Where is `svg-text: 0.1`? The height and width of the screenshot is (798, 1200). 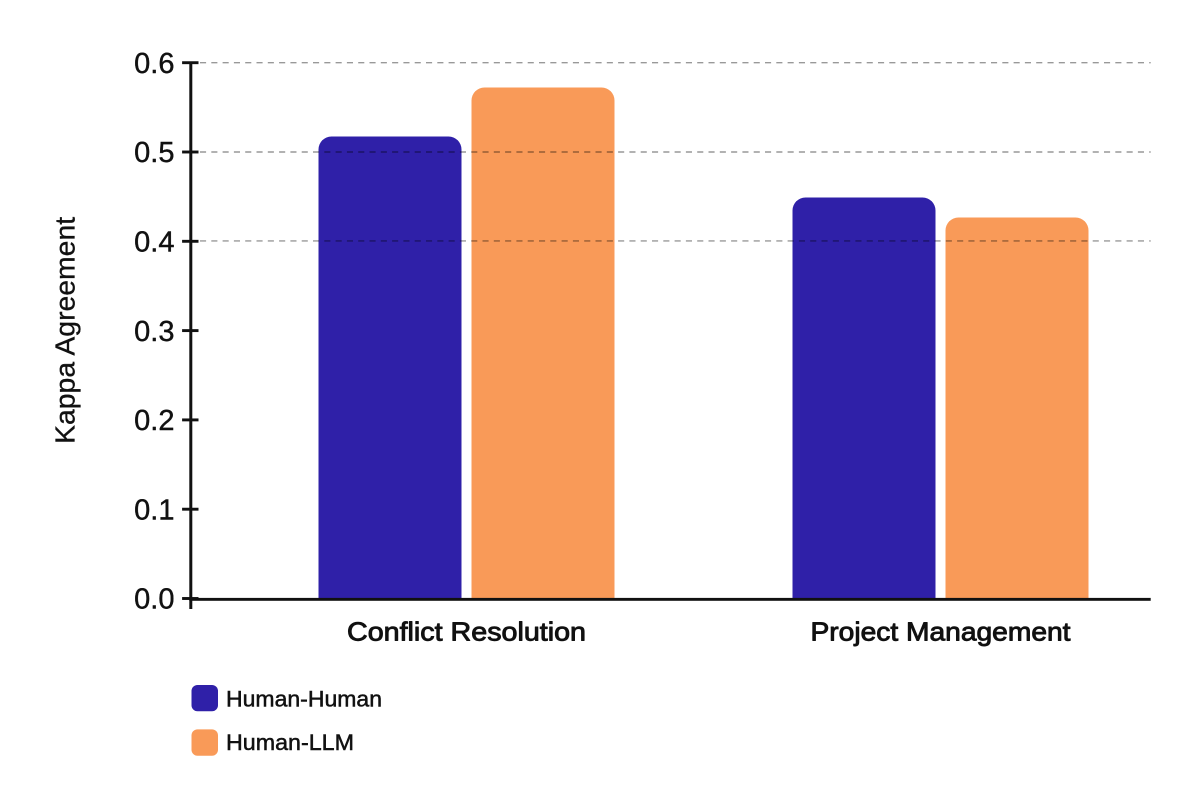
svg-text: 0.1 is located at coordinates (154, 510).